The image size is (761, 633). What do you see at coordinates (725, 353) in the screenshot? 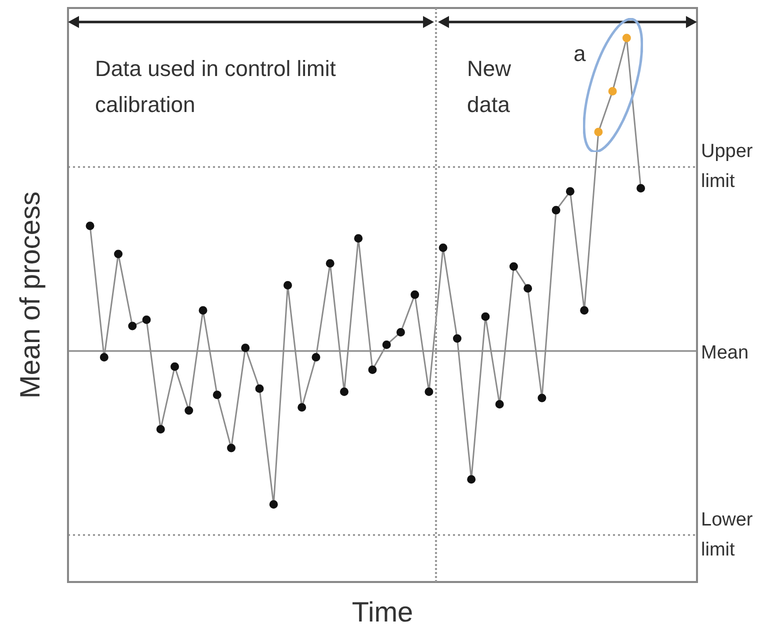
I see `ref-line-label: Mean` at bounding box center [725, 353].